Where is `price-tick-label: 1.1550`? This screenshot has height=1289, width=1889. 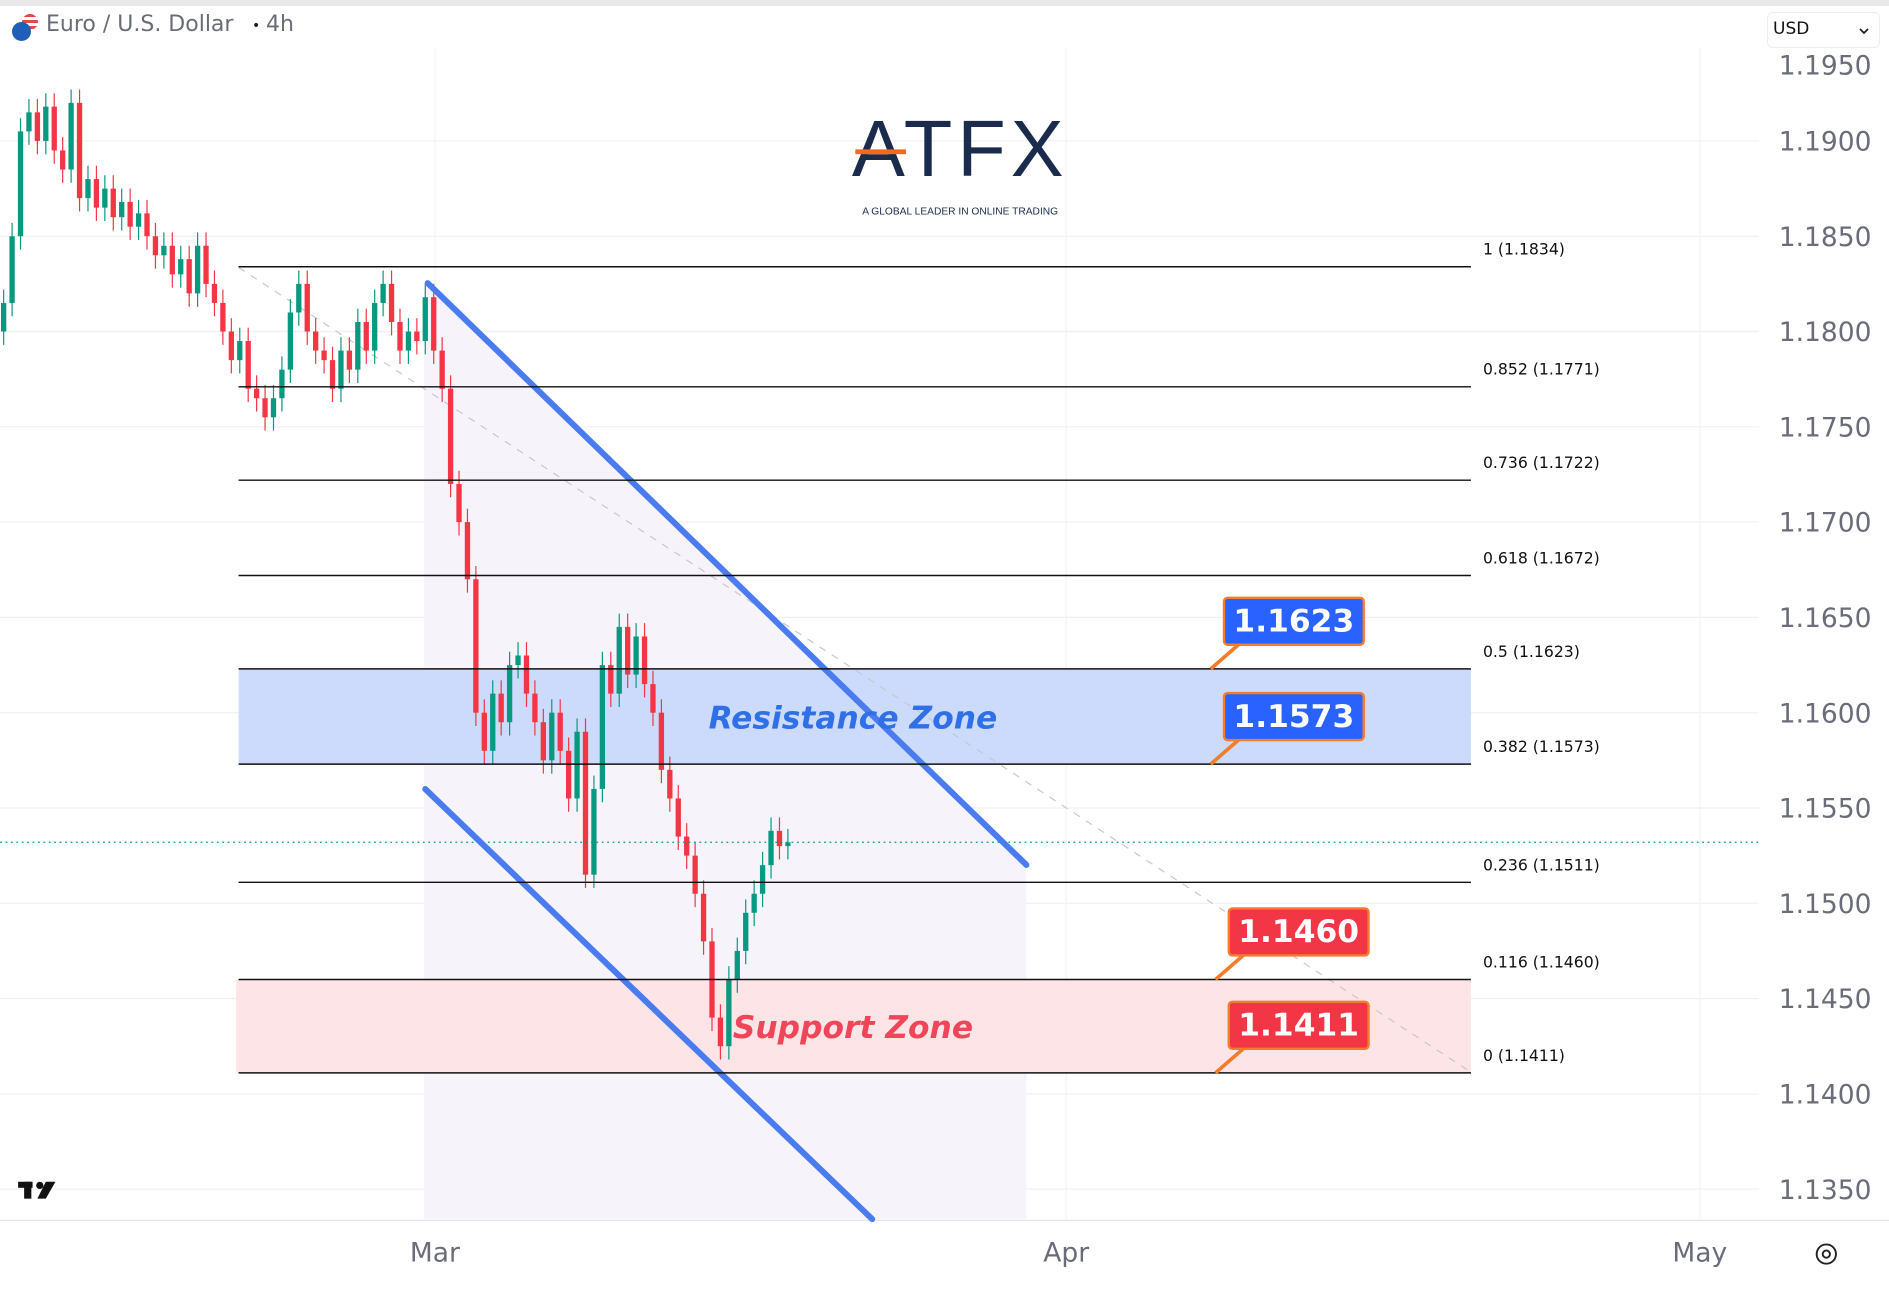
price-tick-label: 1.1550 is located at coordinates (1825, 809).